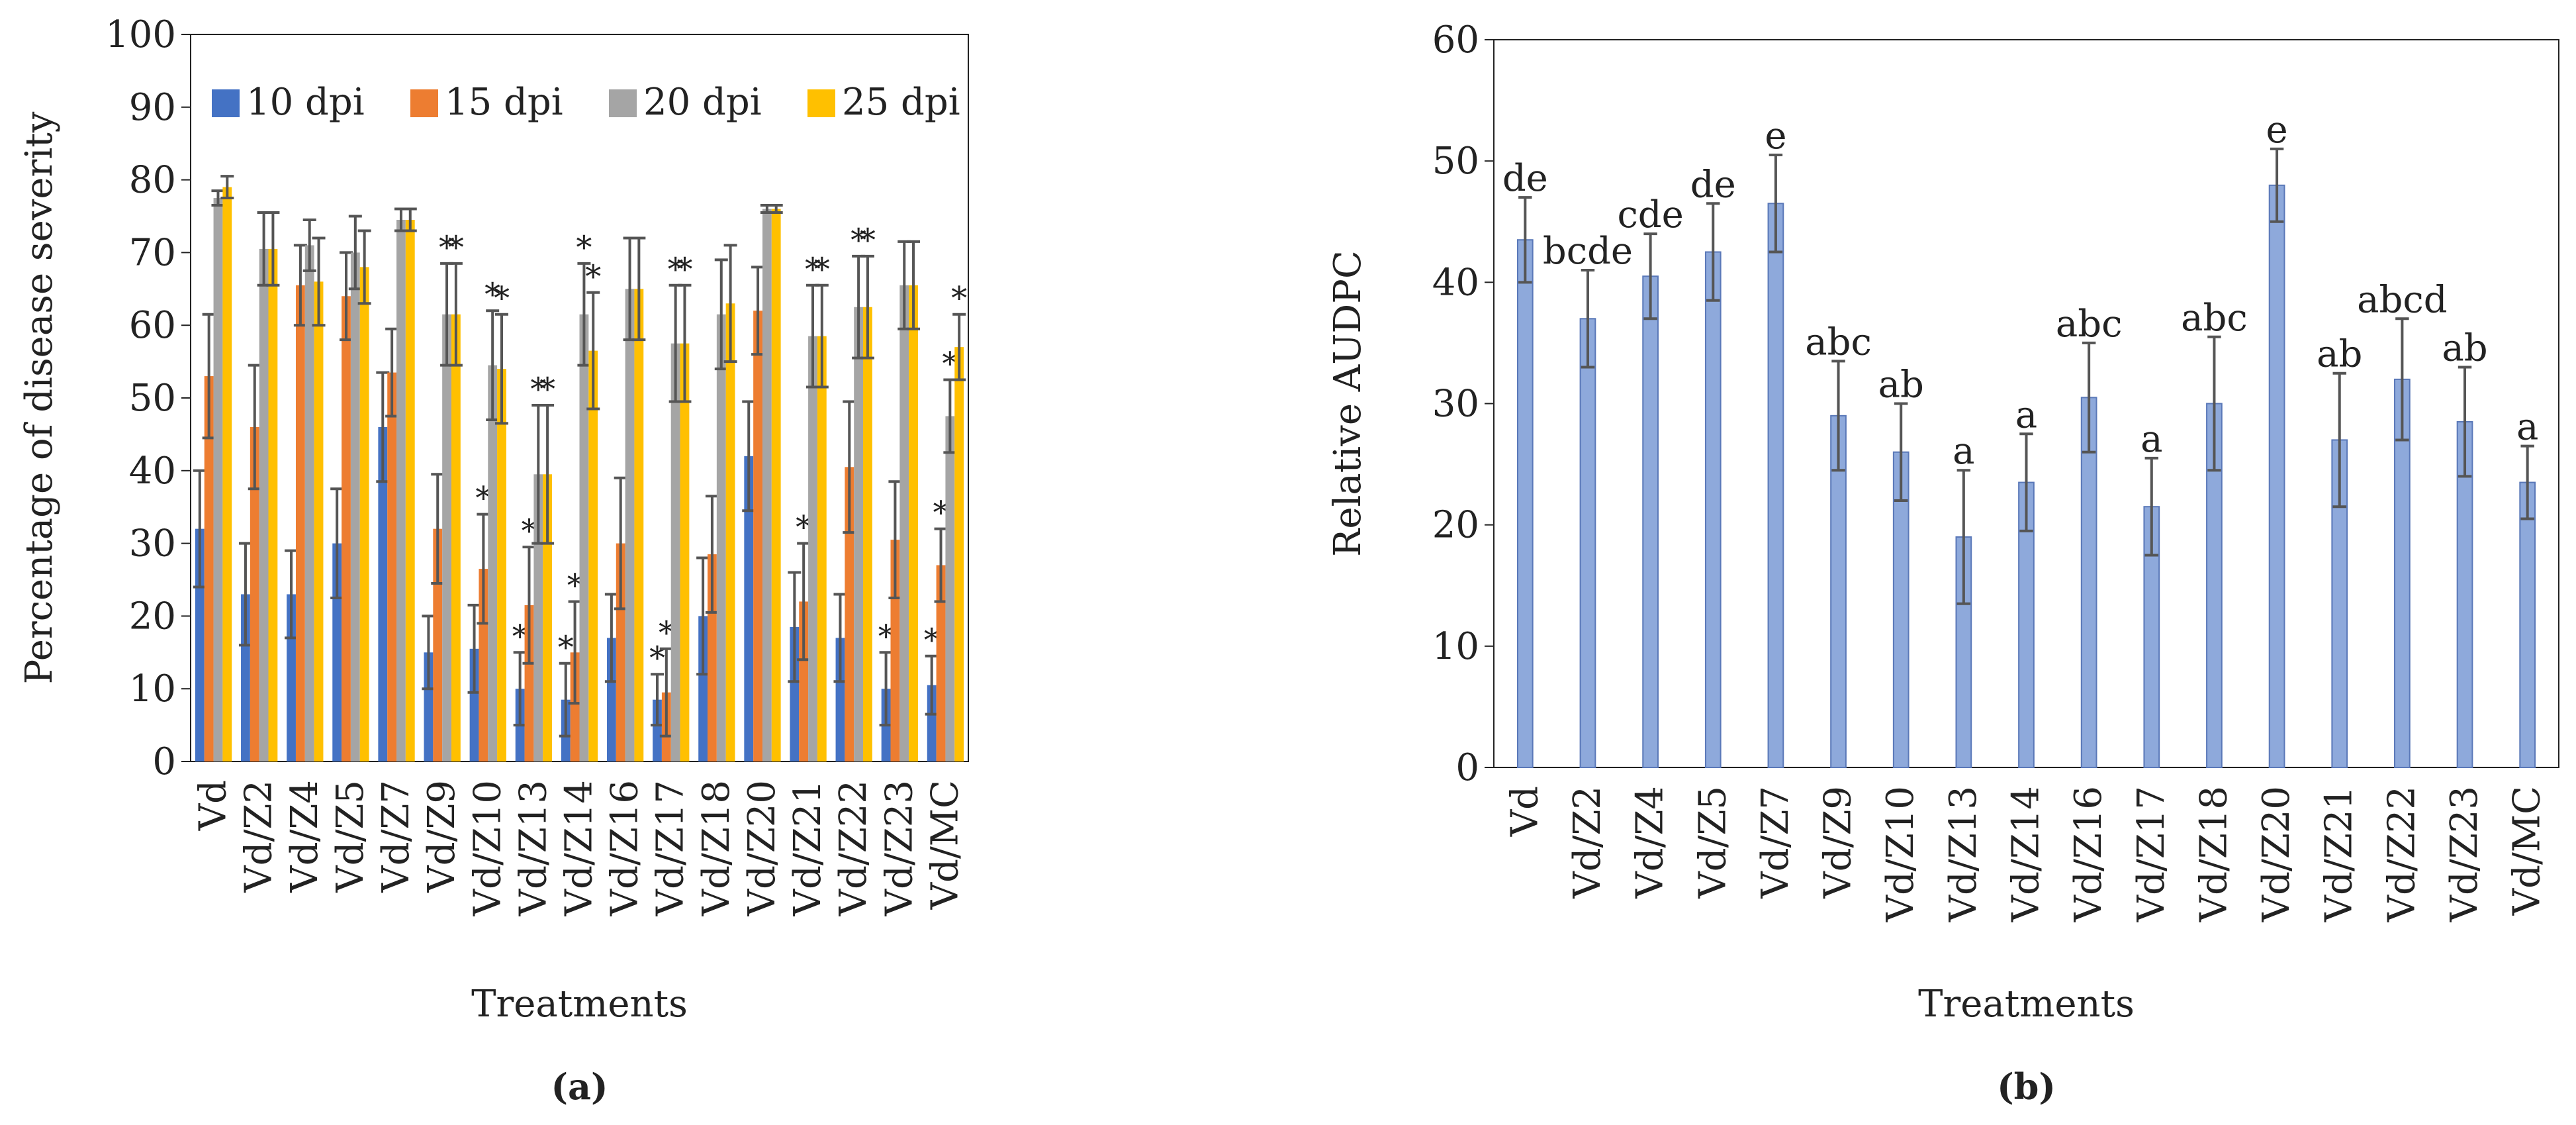  I want to click on series-15-dpi: ***** *, so click(575, 502).